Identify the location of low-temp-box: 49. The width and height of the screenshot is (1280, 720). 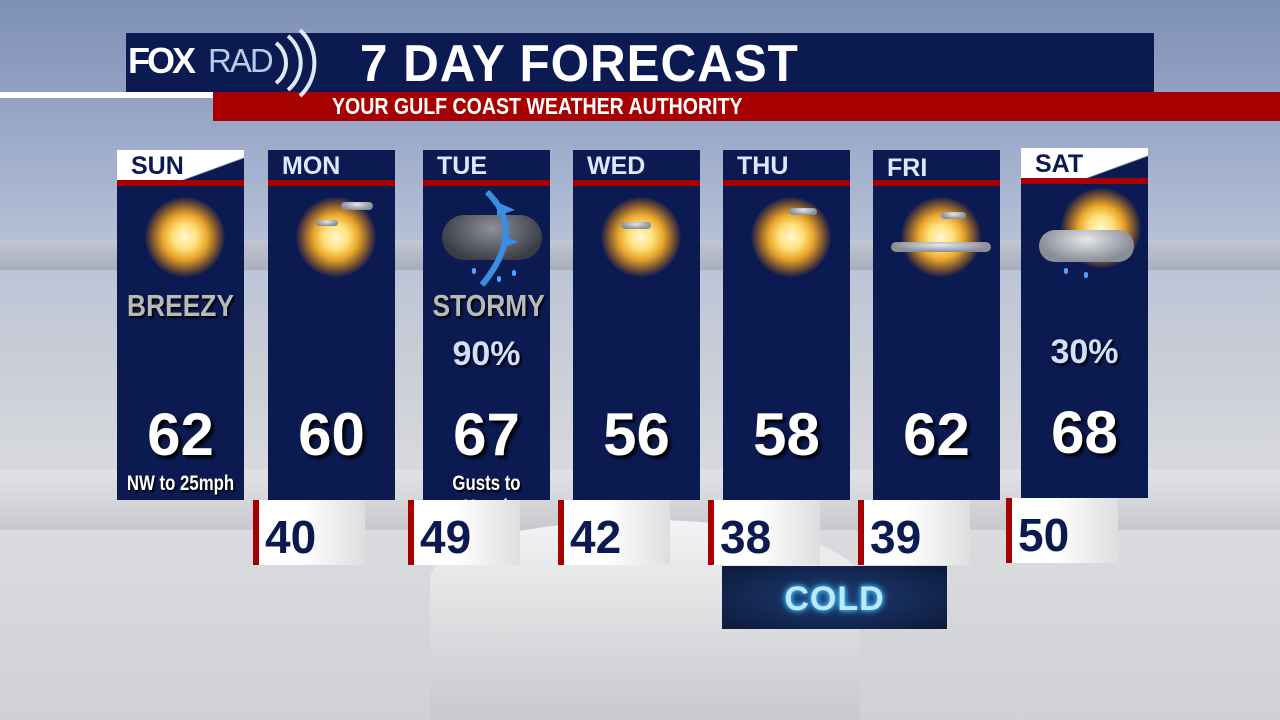
(464, 532).